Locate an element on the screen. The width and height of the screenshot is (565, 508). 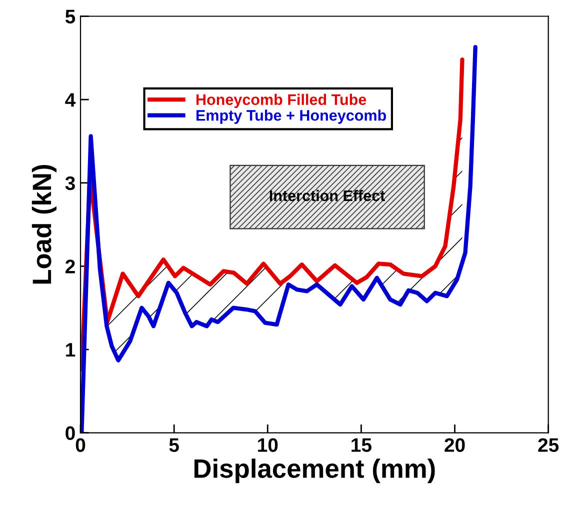
x-tick-label: 20 is located at coordinates (454, 445).